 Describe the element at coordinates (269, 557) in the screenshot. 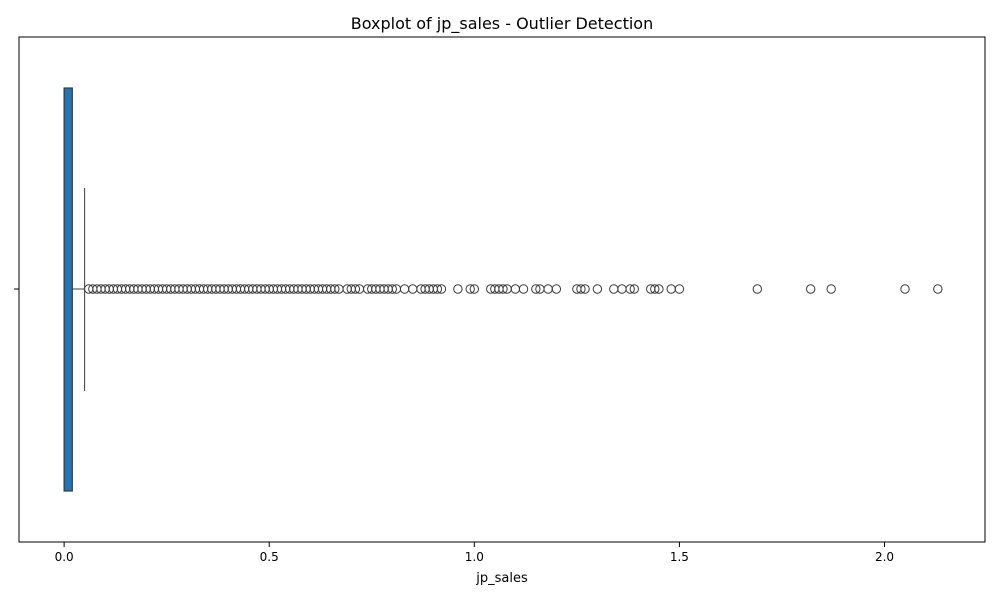

I see `x-tick-label: 0.5` at that location.